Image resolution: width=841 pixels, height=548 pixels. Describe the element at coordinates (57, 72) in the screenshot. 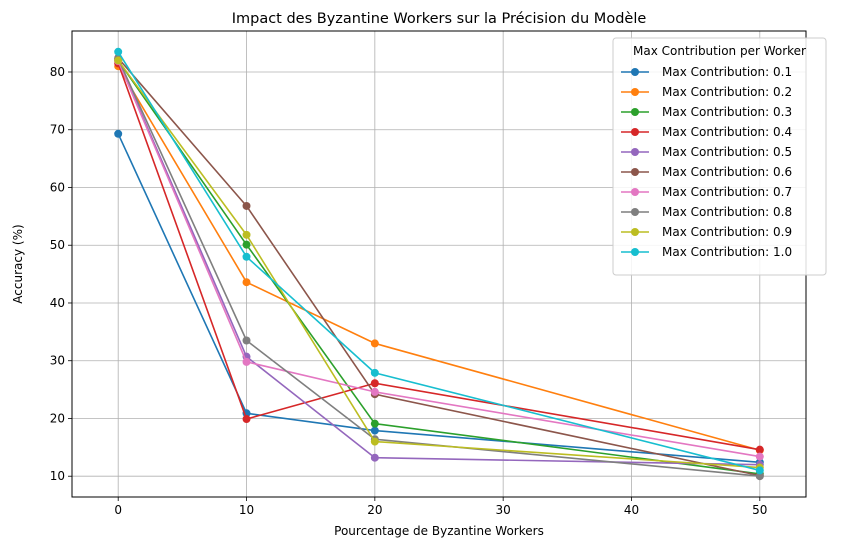

I see `y-tick-label: 80` at that location.